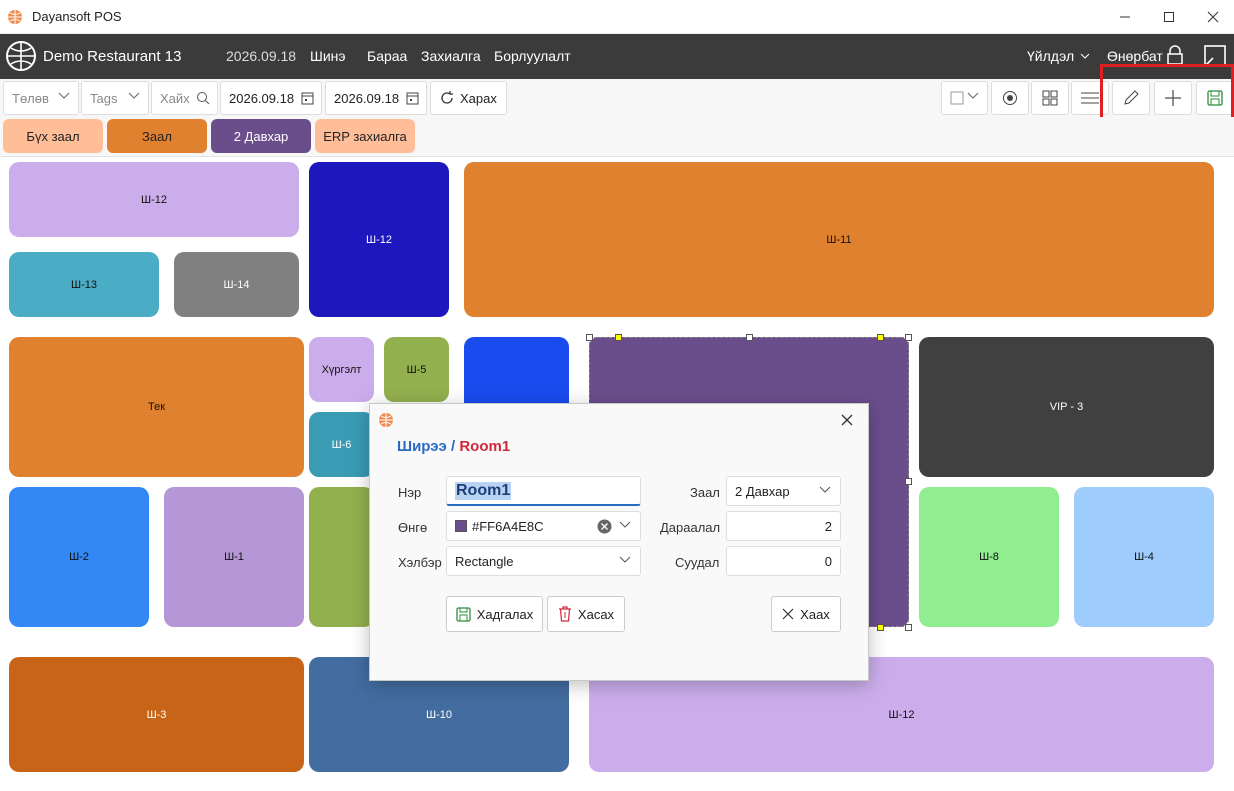 The image size is (1234, 791). What do you see at coordinates (157, 136) in the screenshot?
I see `tab-hall: Заал` at bounding box center [157, 136].